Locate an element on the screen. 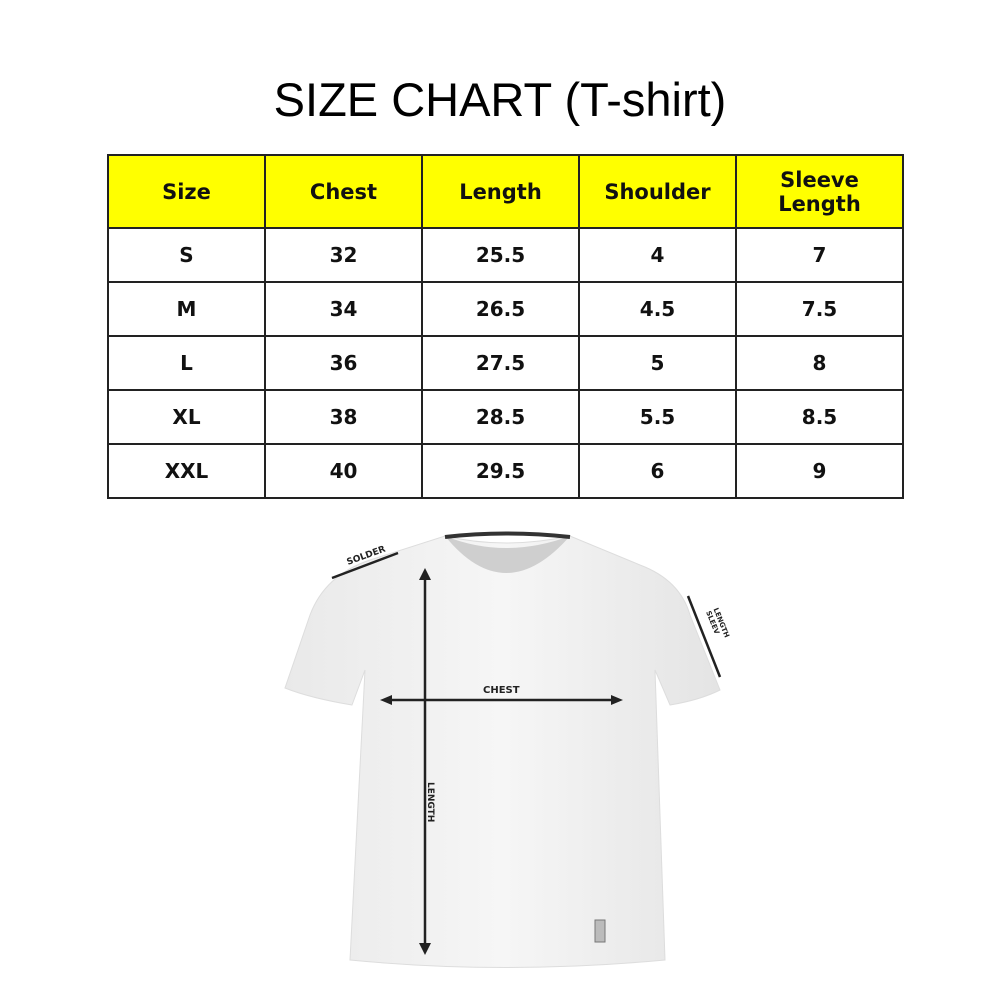 The height and width of the screenshot is (1000, 1000). table-cell: 40 is located at coordinates (343, 471).